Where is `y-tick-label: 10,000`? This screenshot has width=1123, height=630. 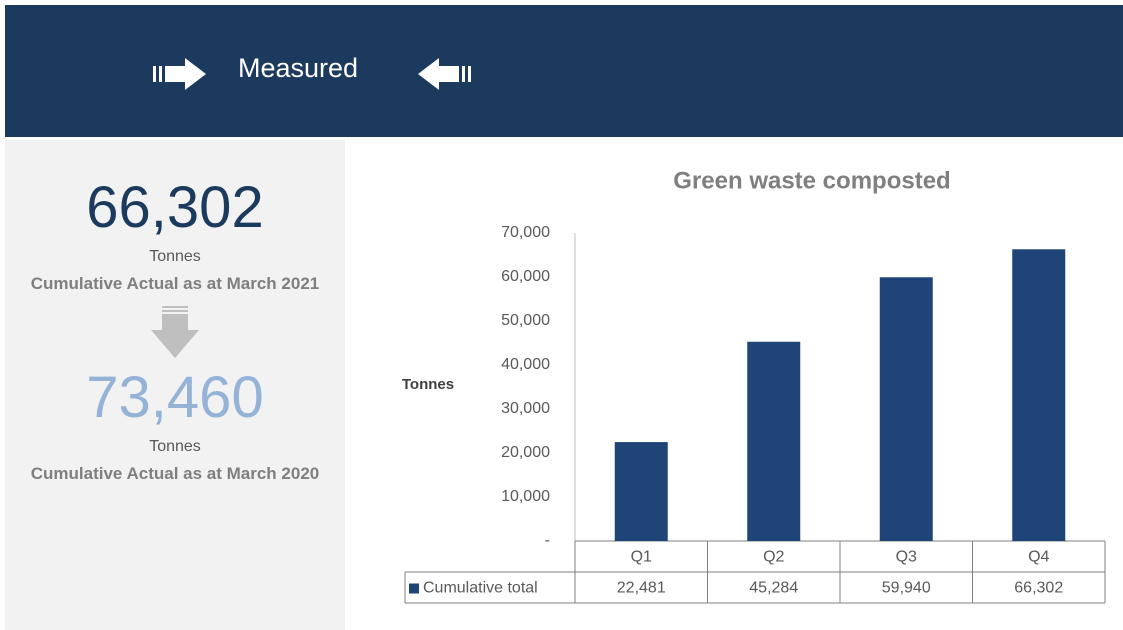
y-tick-label: 10,000 is located at coordinates (525, 496).